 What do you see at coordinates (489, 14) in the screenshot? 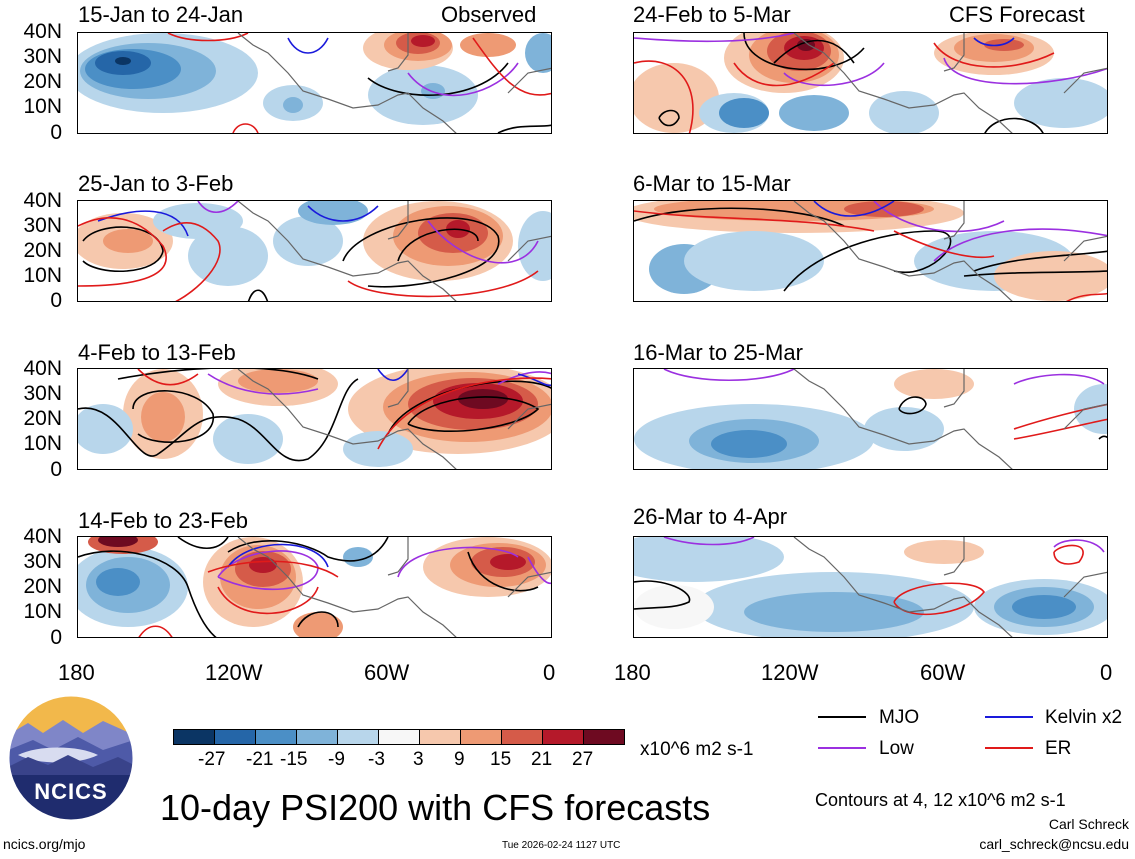
I see `panel-tag: Observed` at bounding box center [489, 14].